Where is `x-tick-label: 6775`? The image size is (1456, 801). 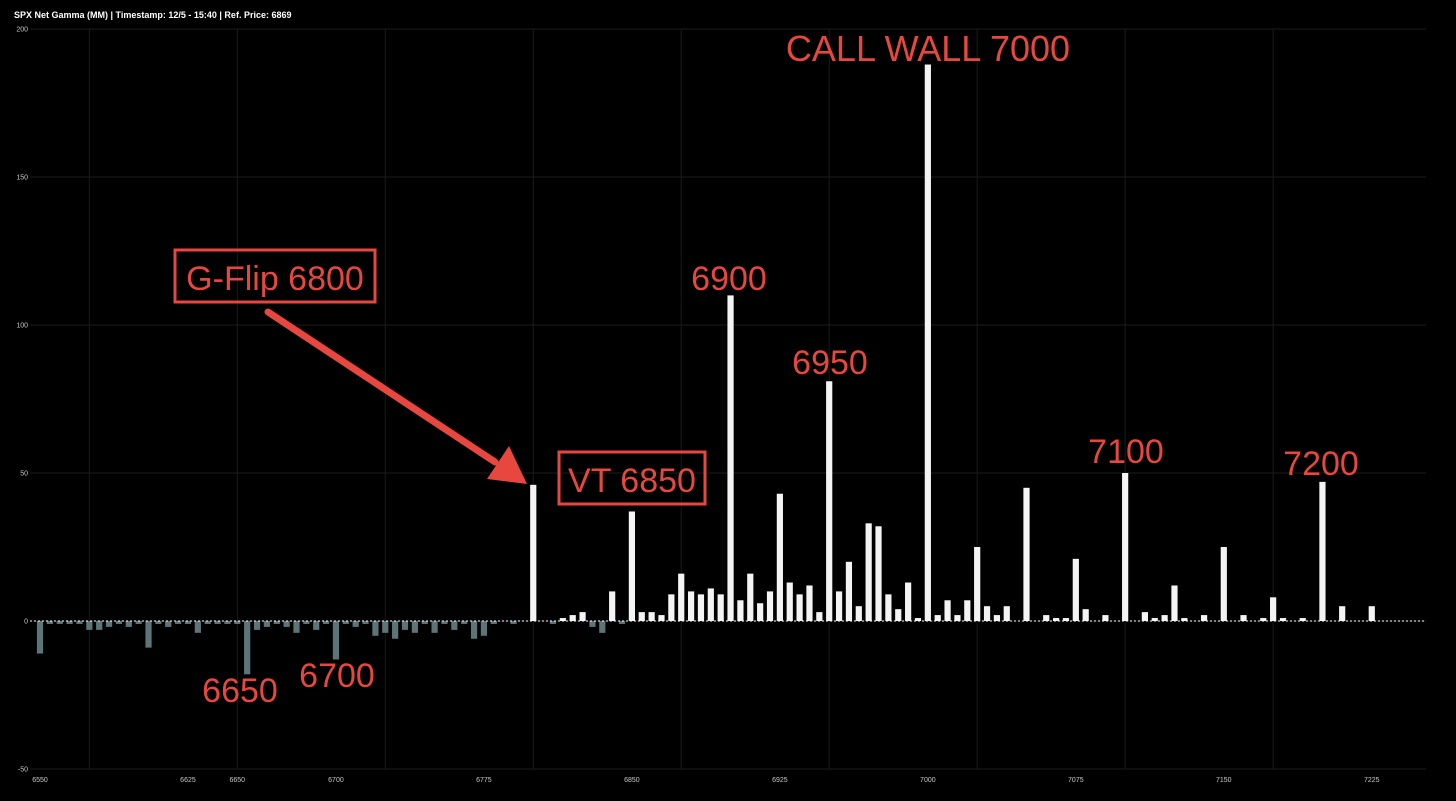
x-tick-label: 6775 is located at coordinates (484, 780).